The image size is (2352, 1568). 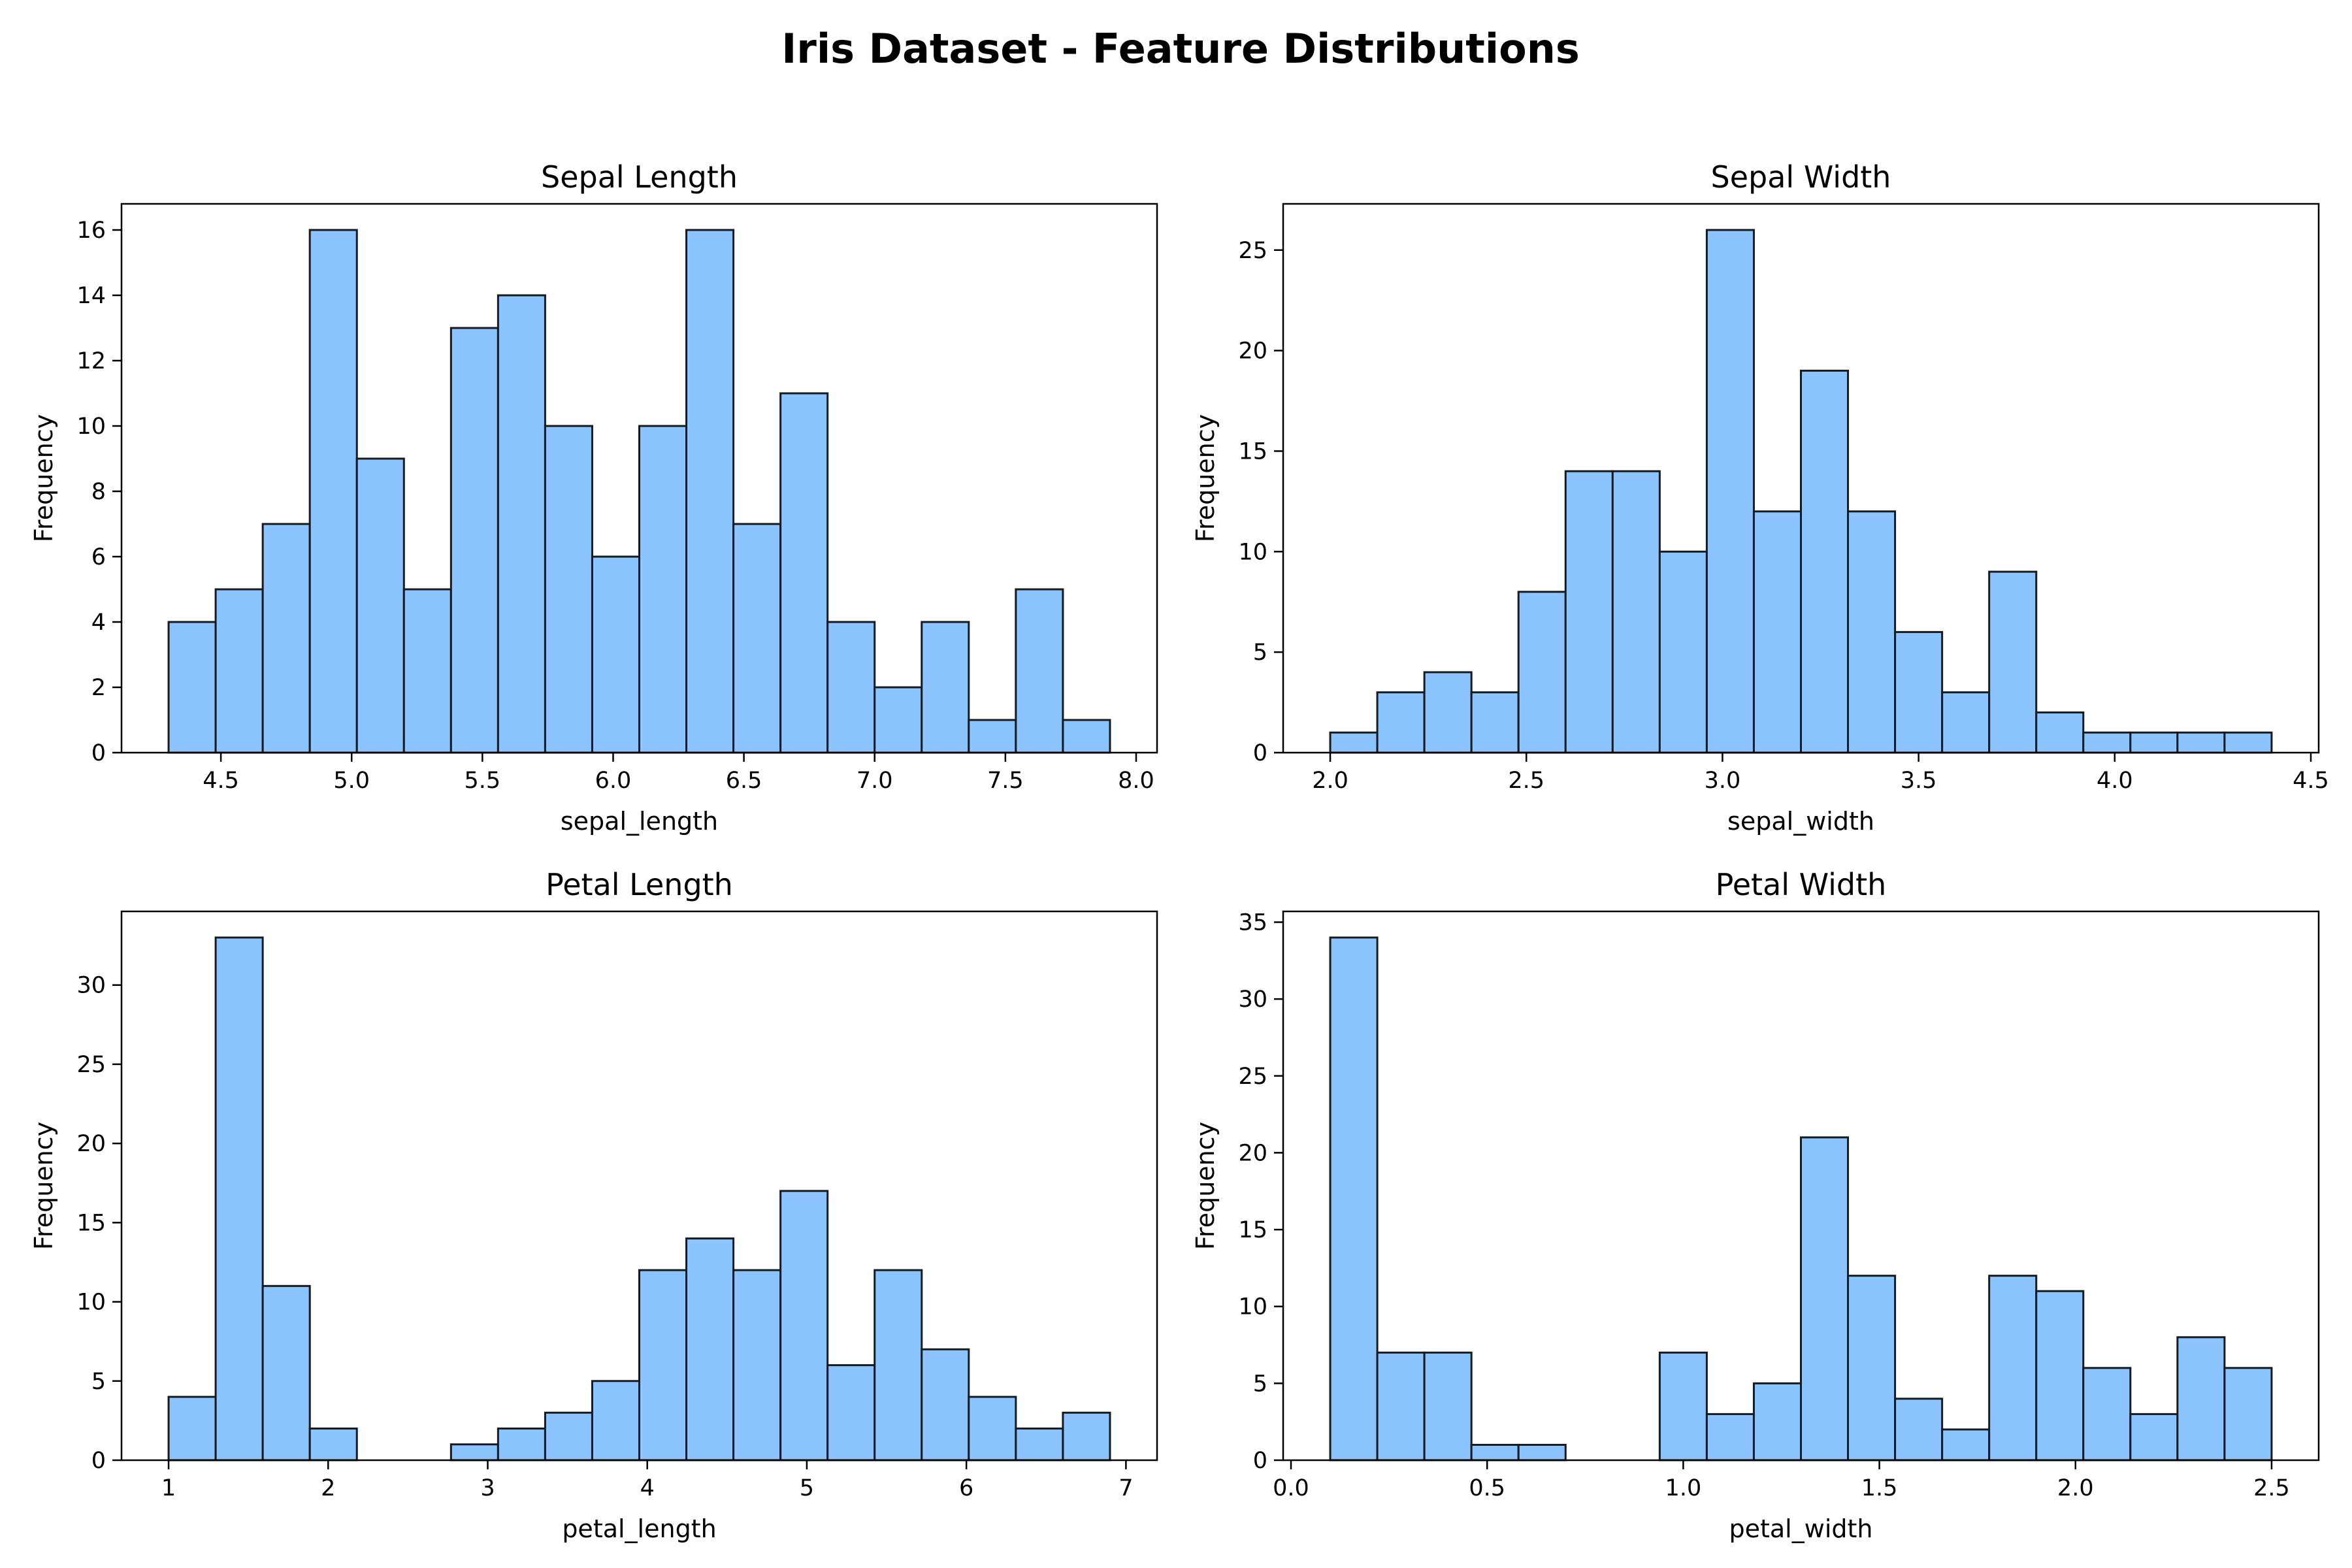 I want to click on y-tick-label: 2, so click(x=98, y=688).